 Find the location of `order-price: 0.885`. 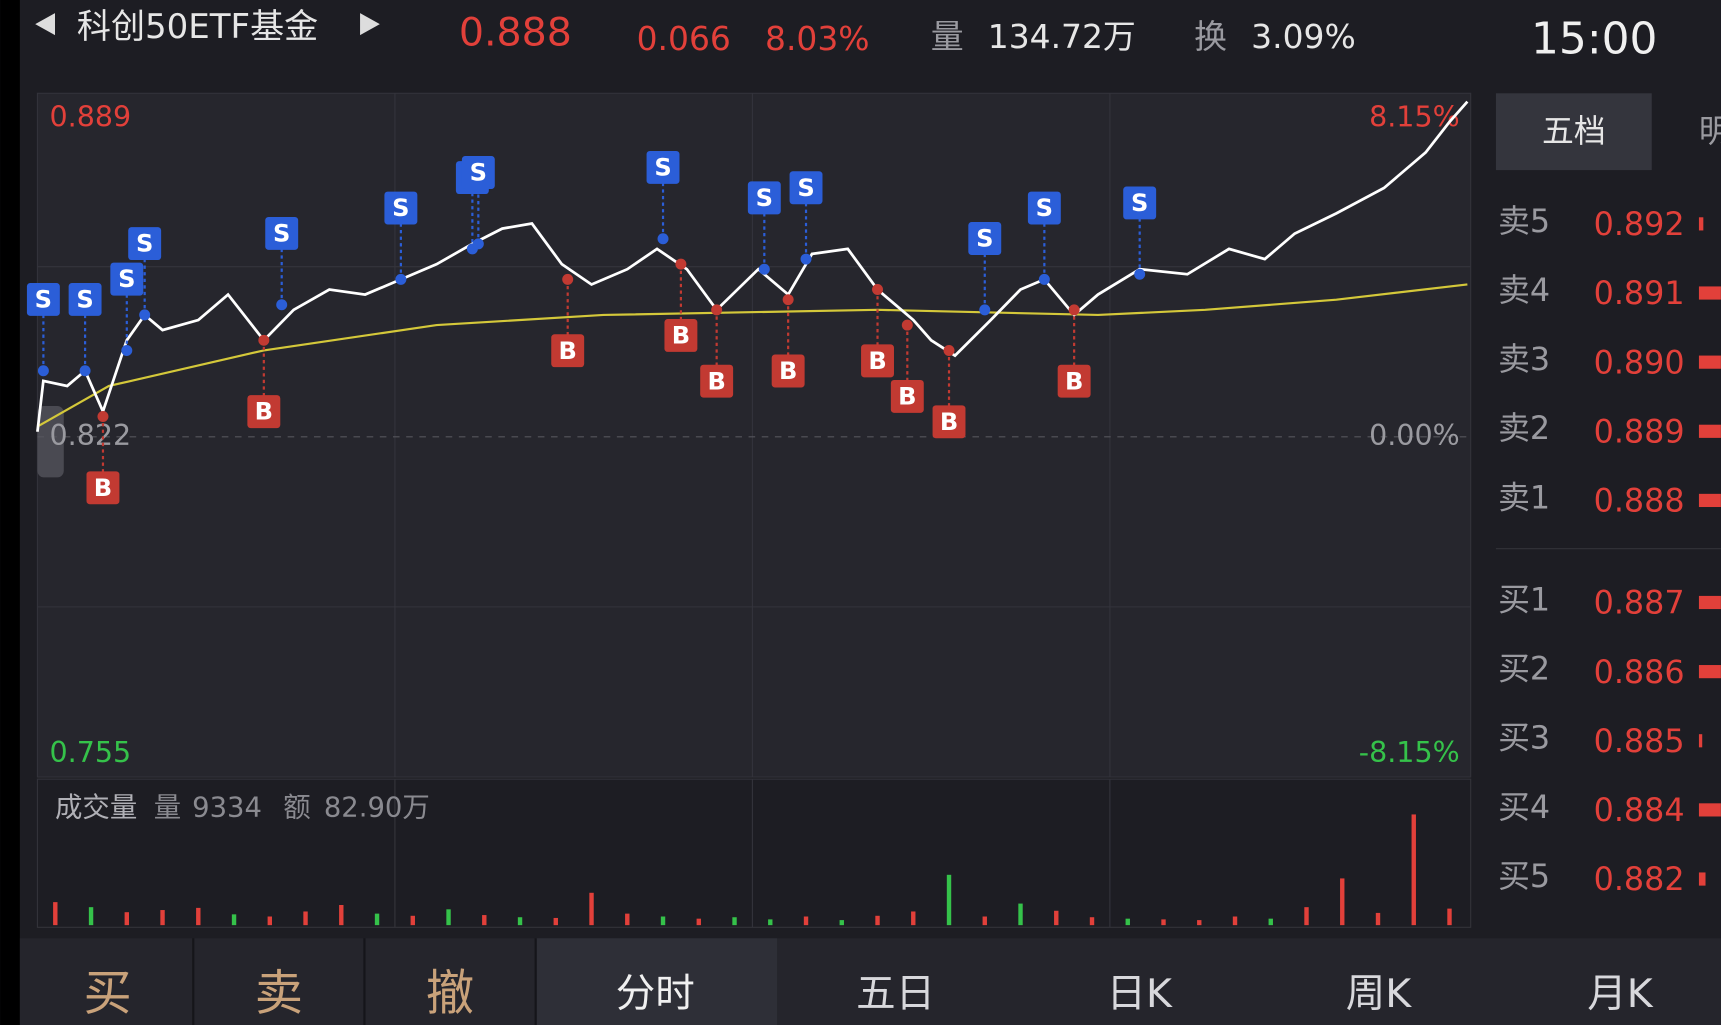

order-price: 0.885 is located at coordinates (1639, 741).